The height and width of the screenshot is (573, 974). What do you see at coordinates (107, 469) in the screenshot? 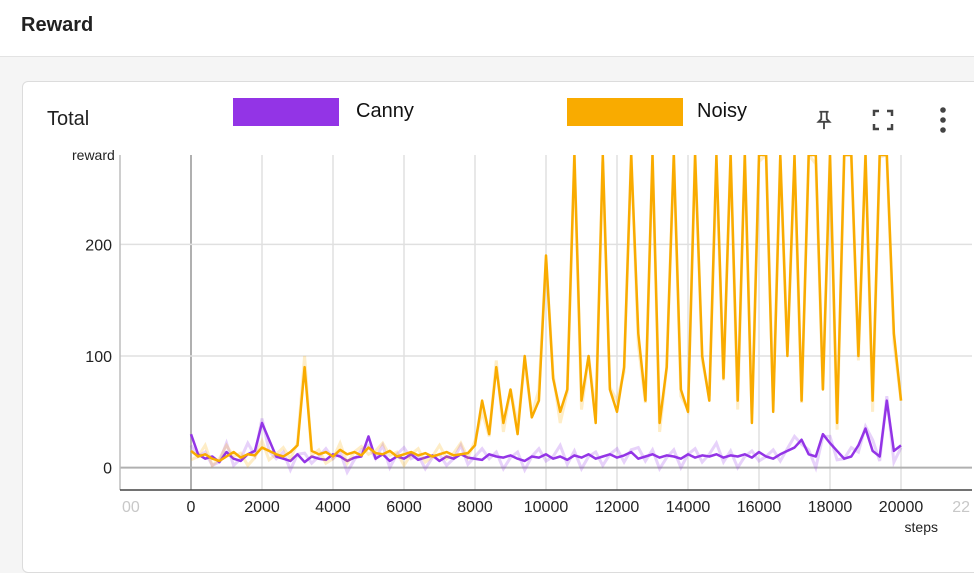
I see `y-tick-label-0: 0` at bounding box center [107, 469].